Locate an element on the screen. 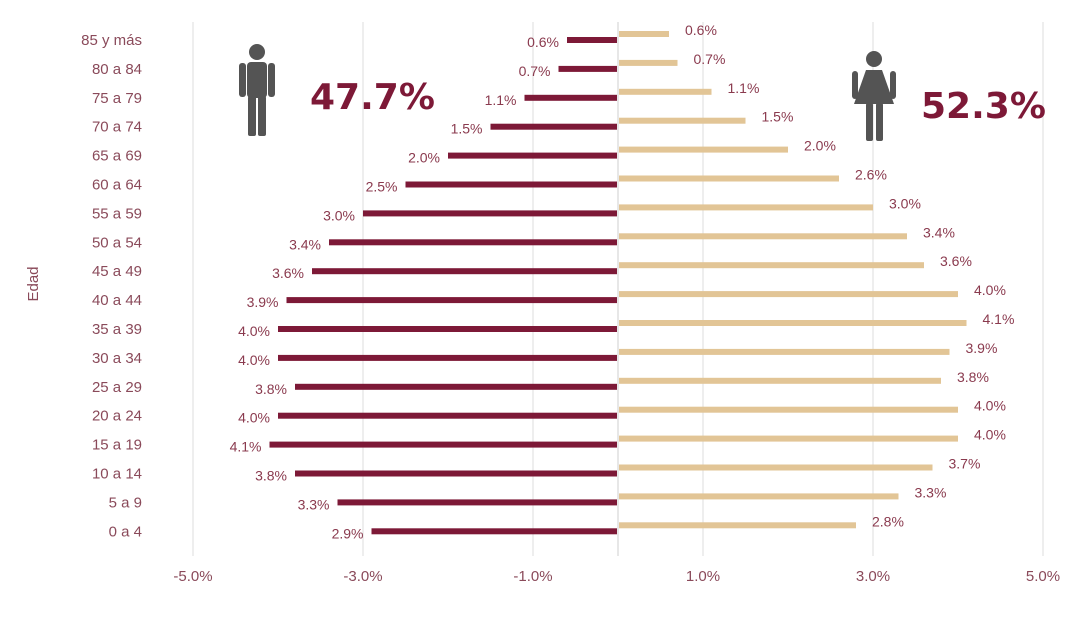  y-tick-label: 0 a 4 is located at coordinates (125, 531).